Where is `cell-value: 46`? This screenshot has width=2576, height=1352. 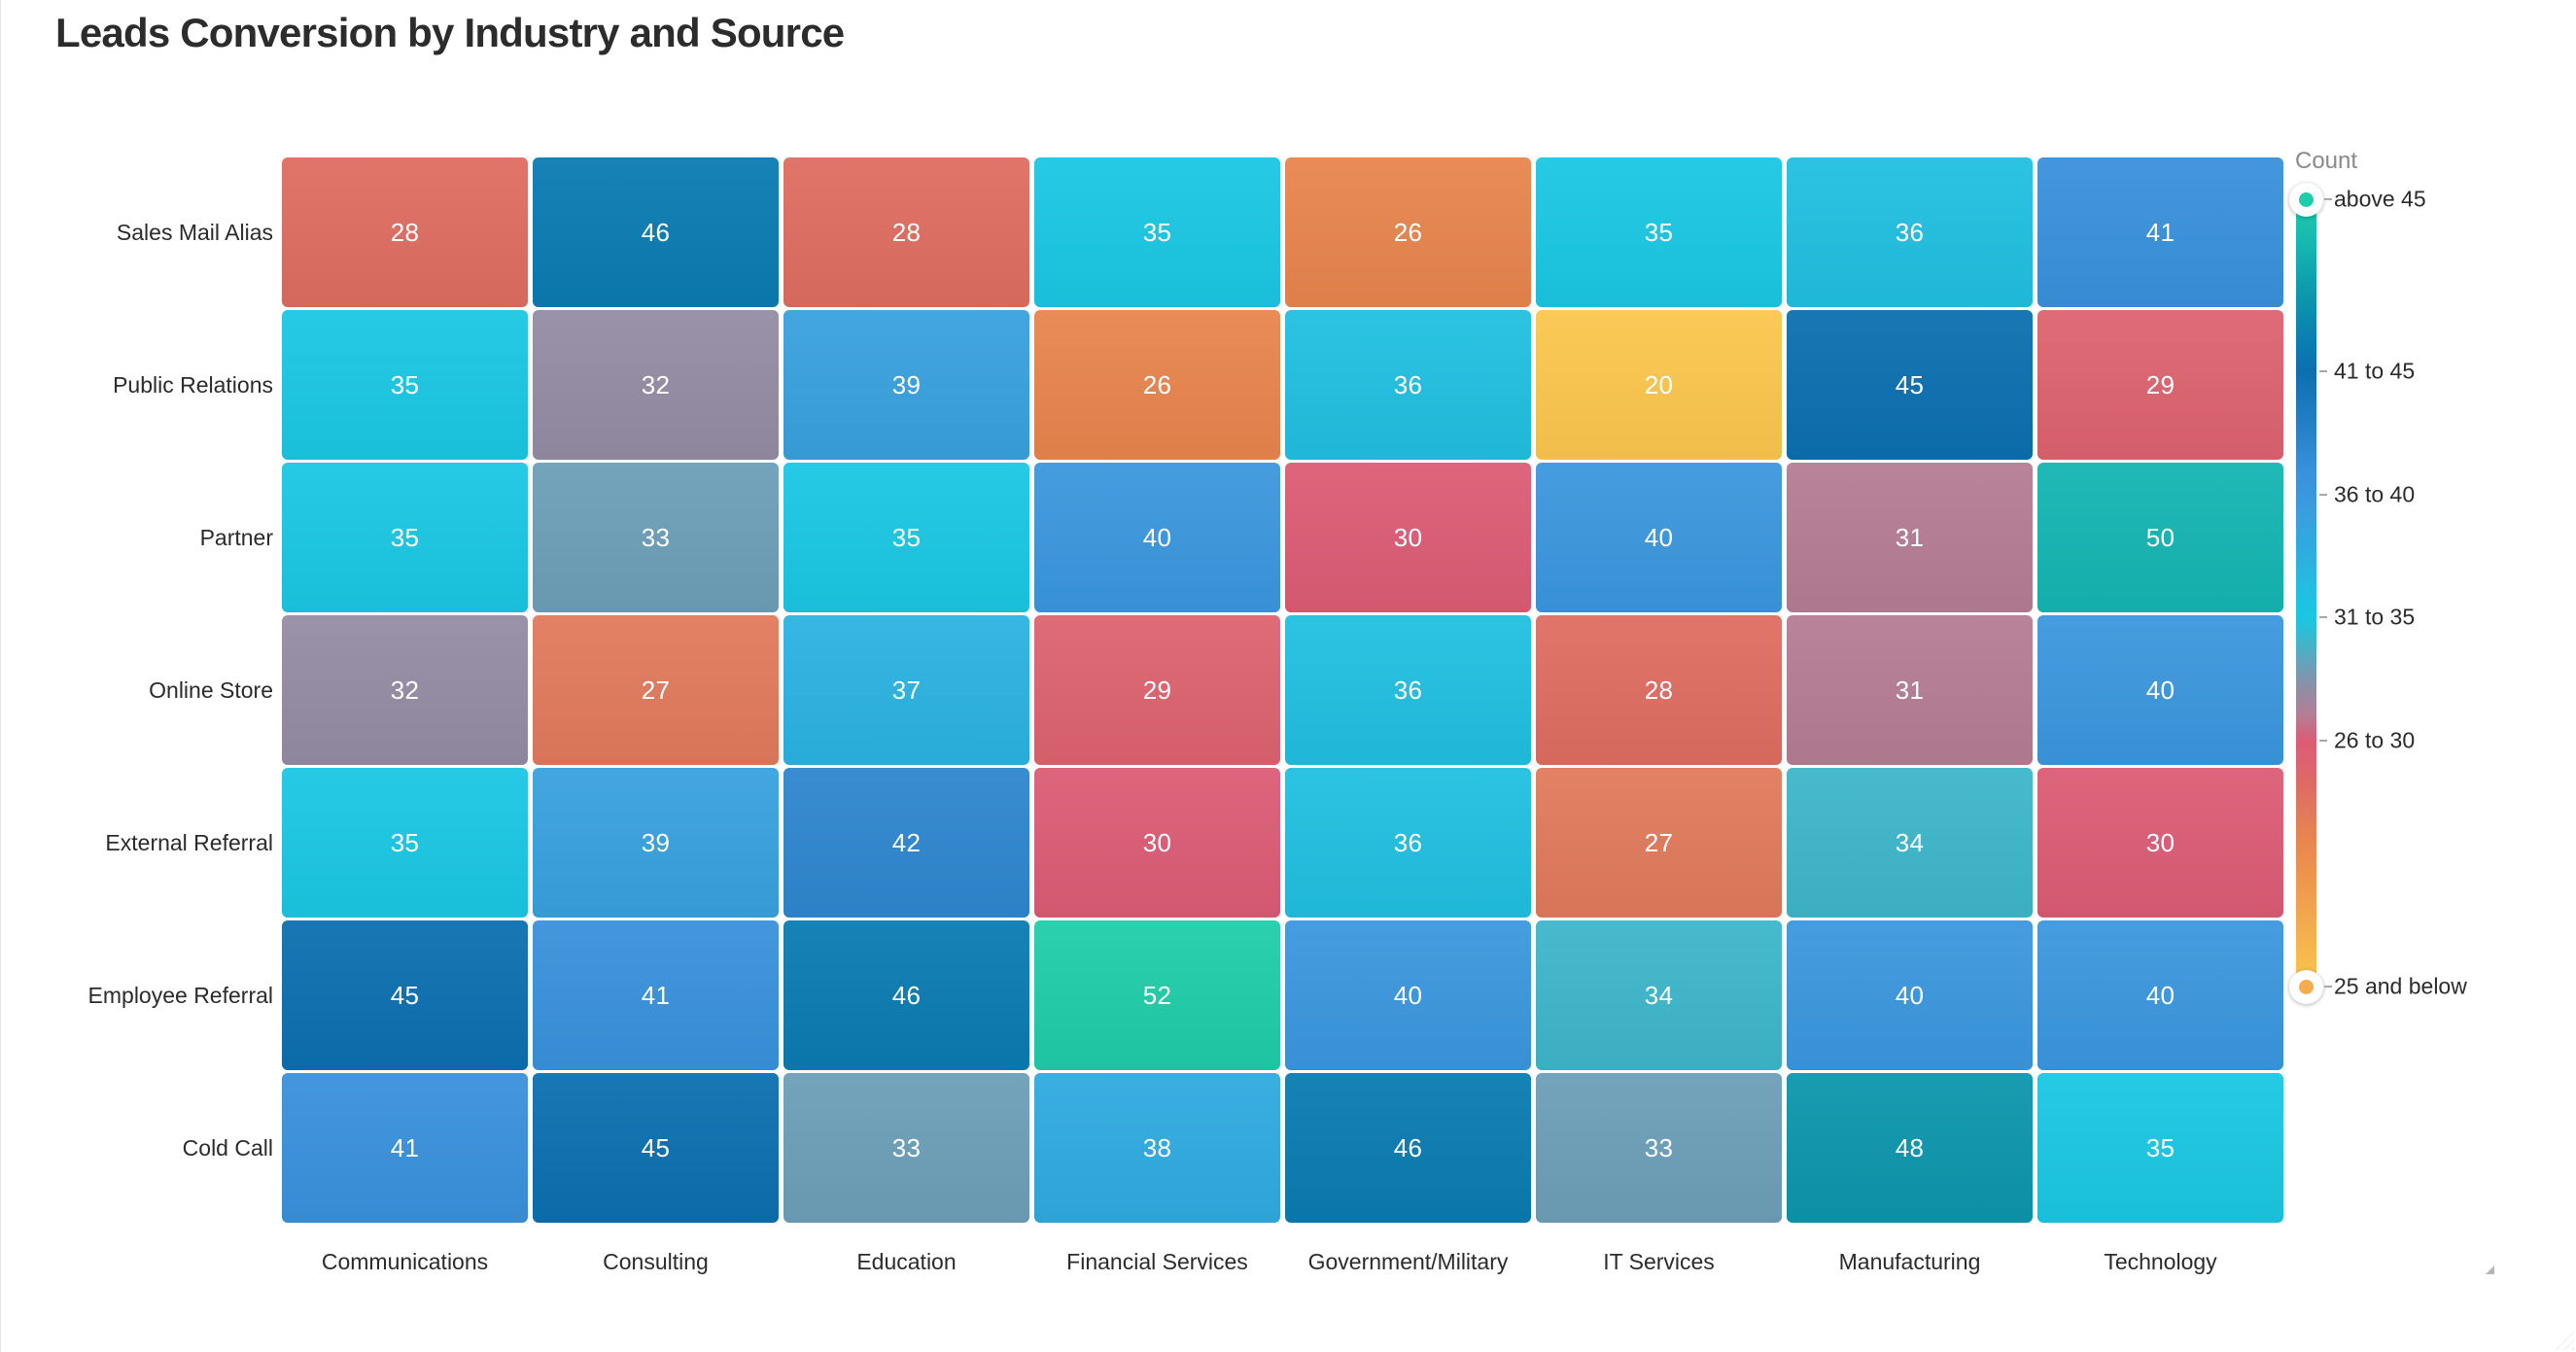
cell-value: 46 is located at coordinates (656, 232).